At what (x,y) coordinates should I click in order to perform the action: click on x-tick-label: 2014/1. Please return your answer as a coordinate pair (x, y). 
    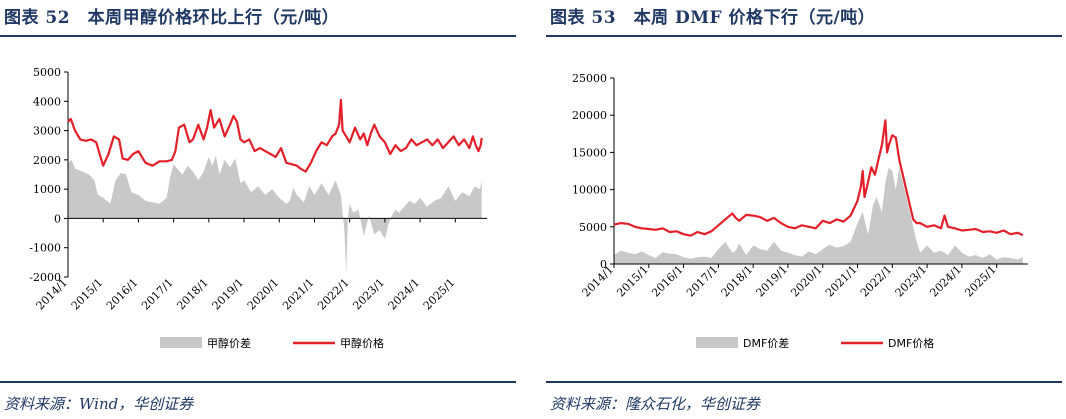
    Looking at the image, I should click on (598, 281).